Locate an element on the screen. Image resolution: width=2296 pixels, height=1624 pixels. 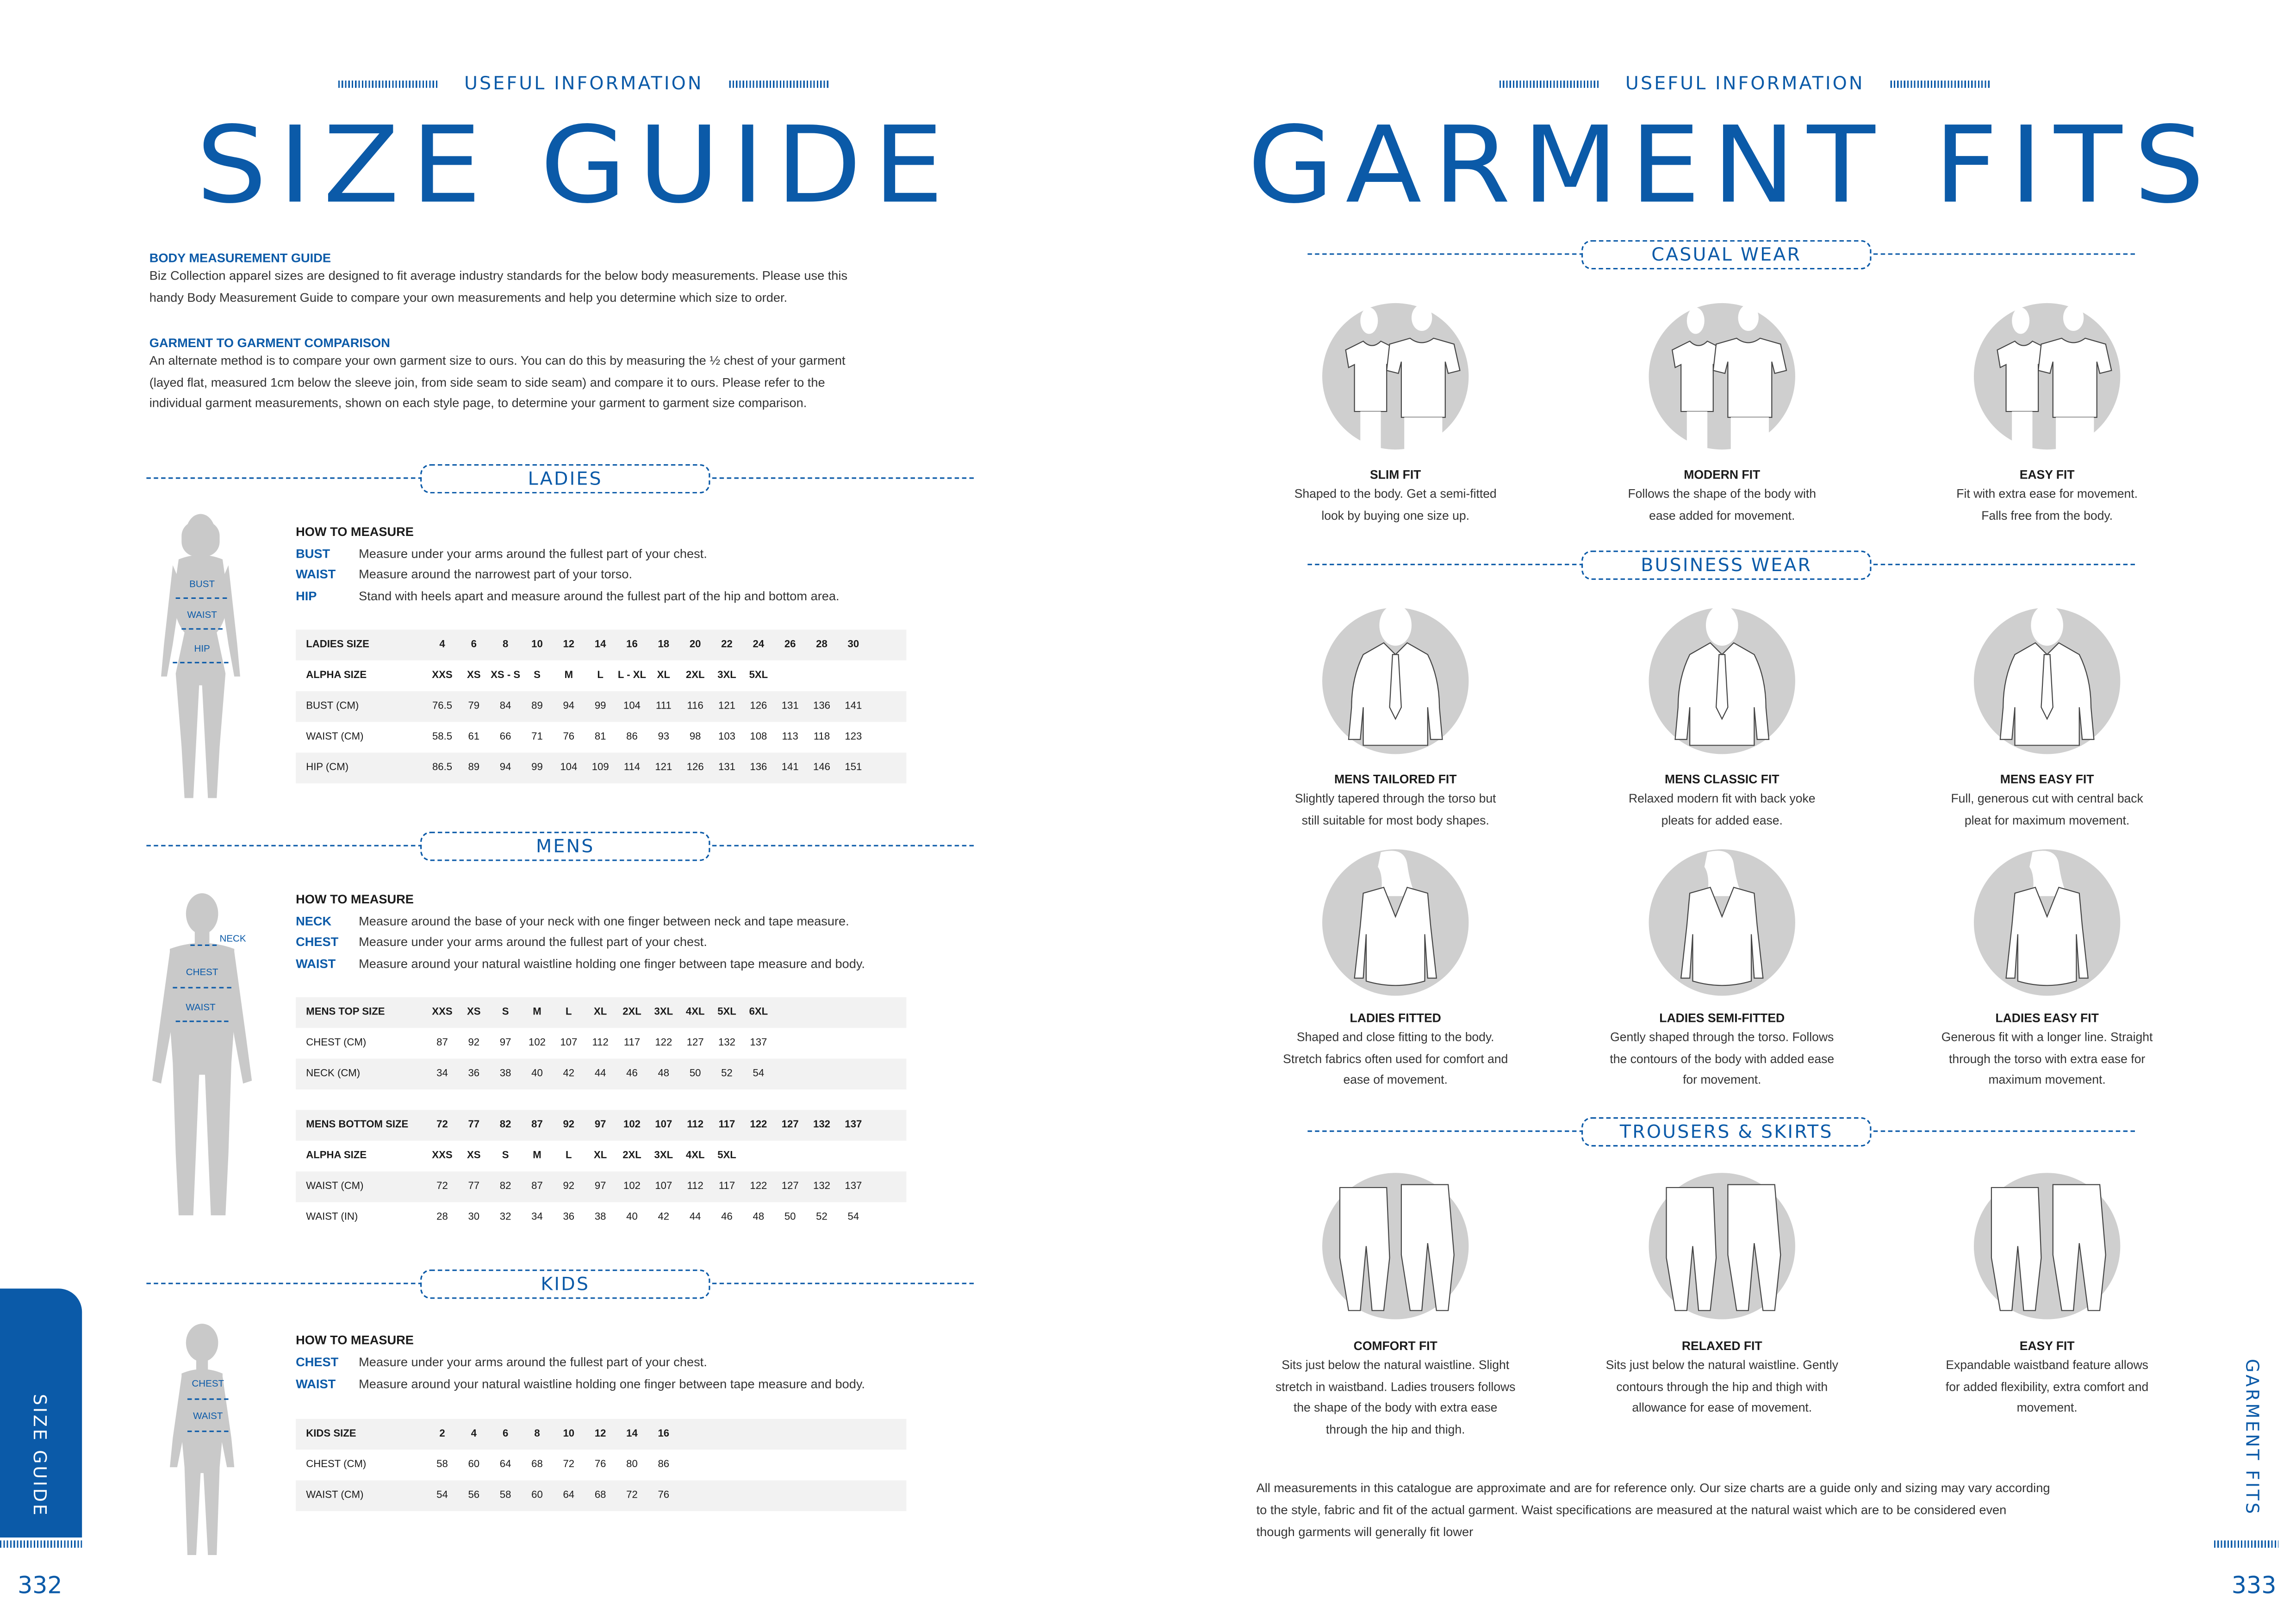
table-row: WAIST (IN) 28 30 32 34 36 38 40 42 44 46 48 50 52 54 is located at coordinates (601, 1217).